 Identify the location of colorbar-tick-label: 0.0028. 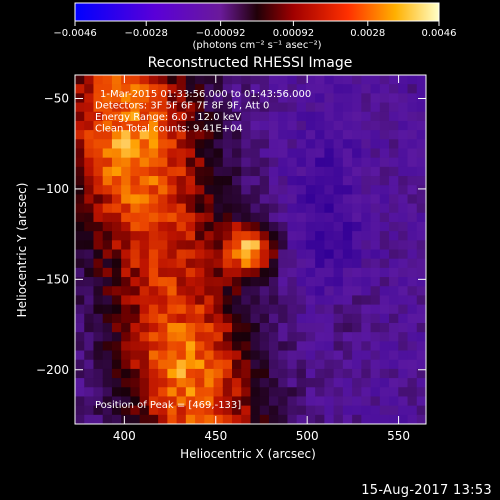
(367, 33).